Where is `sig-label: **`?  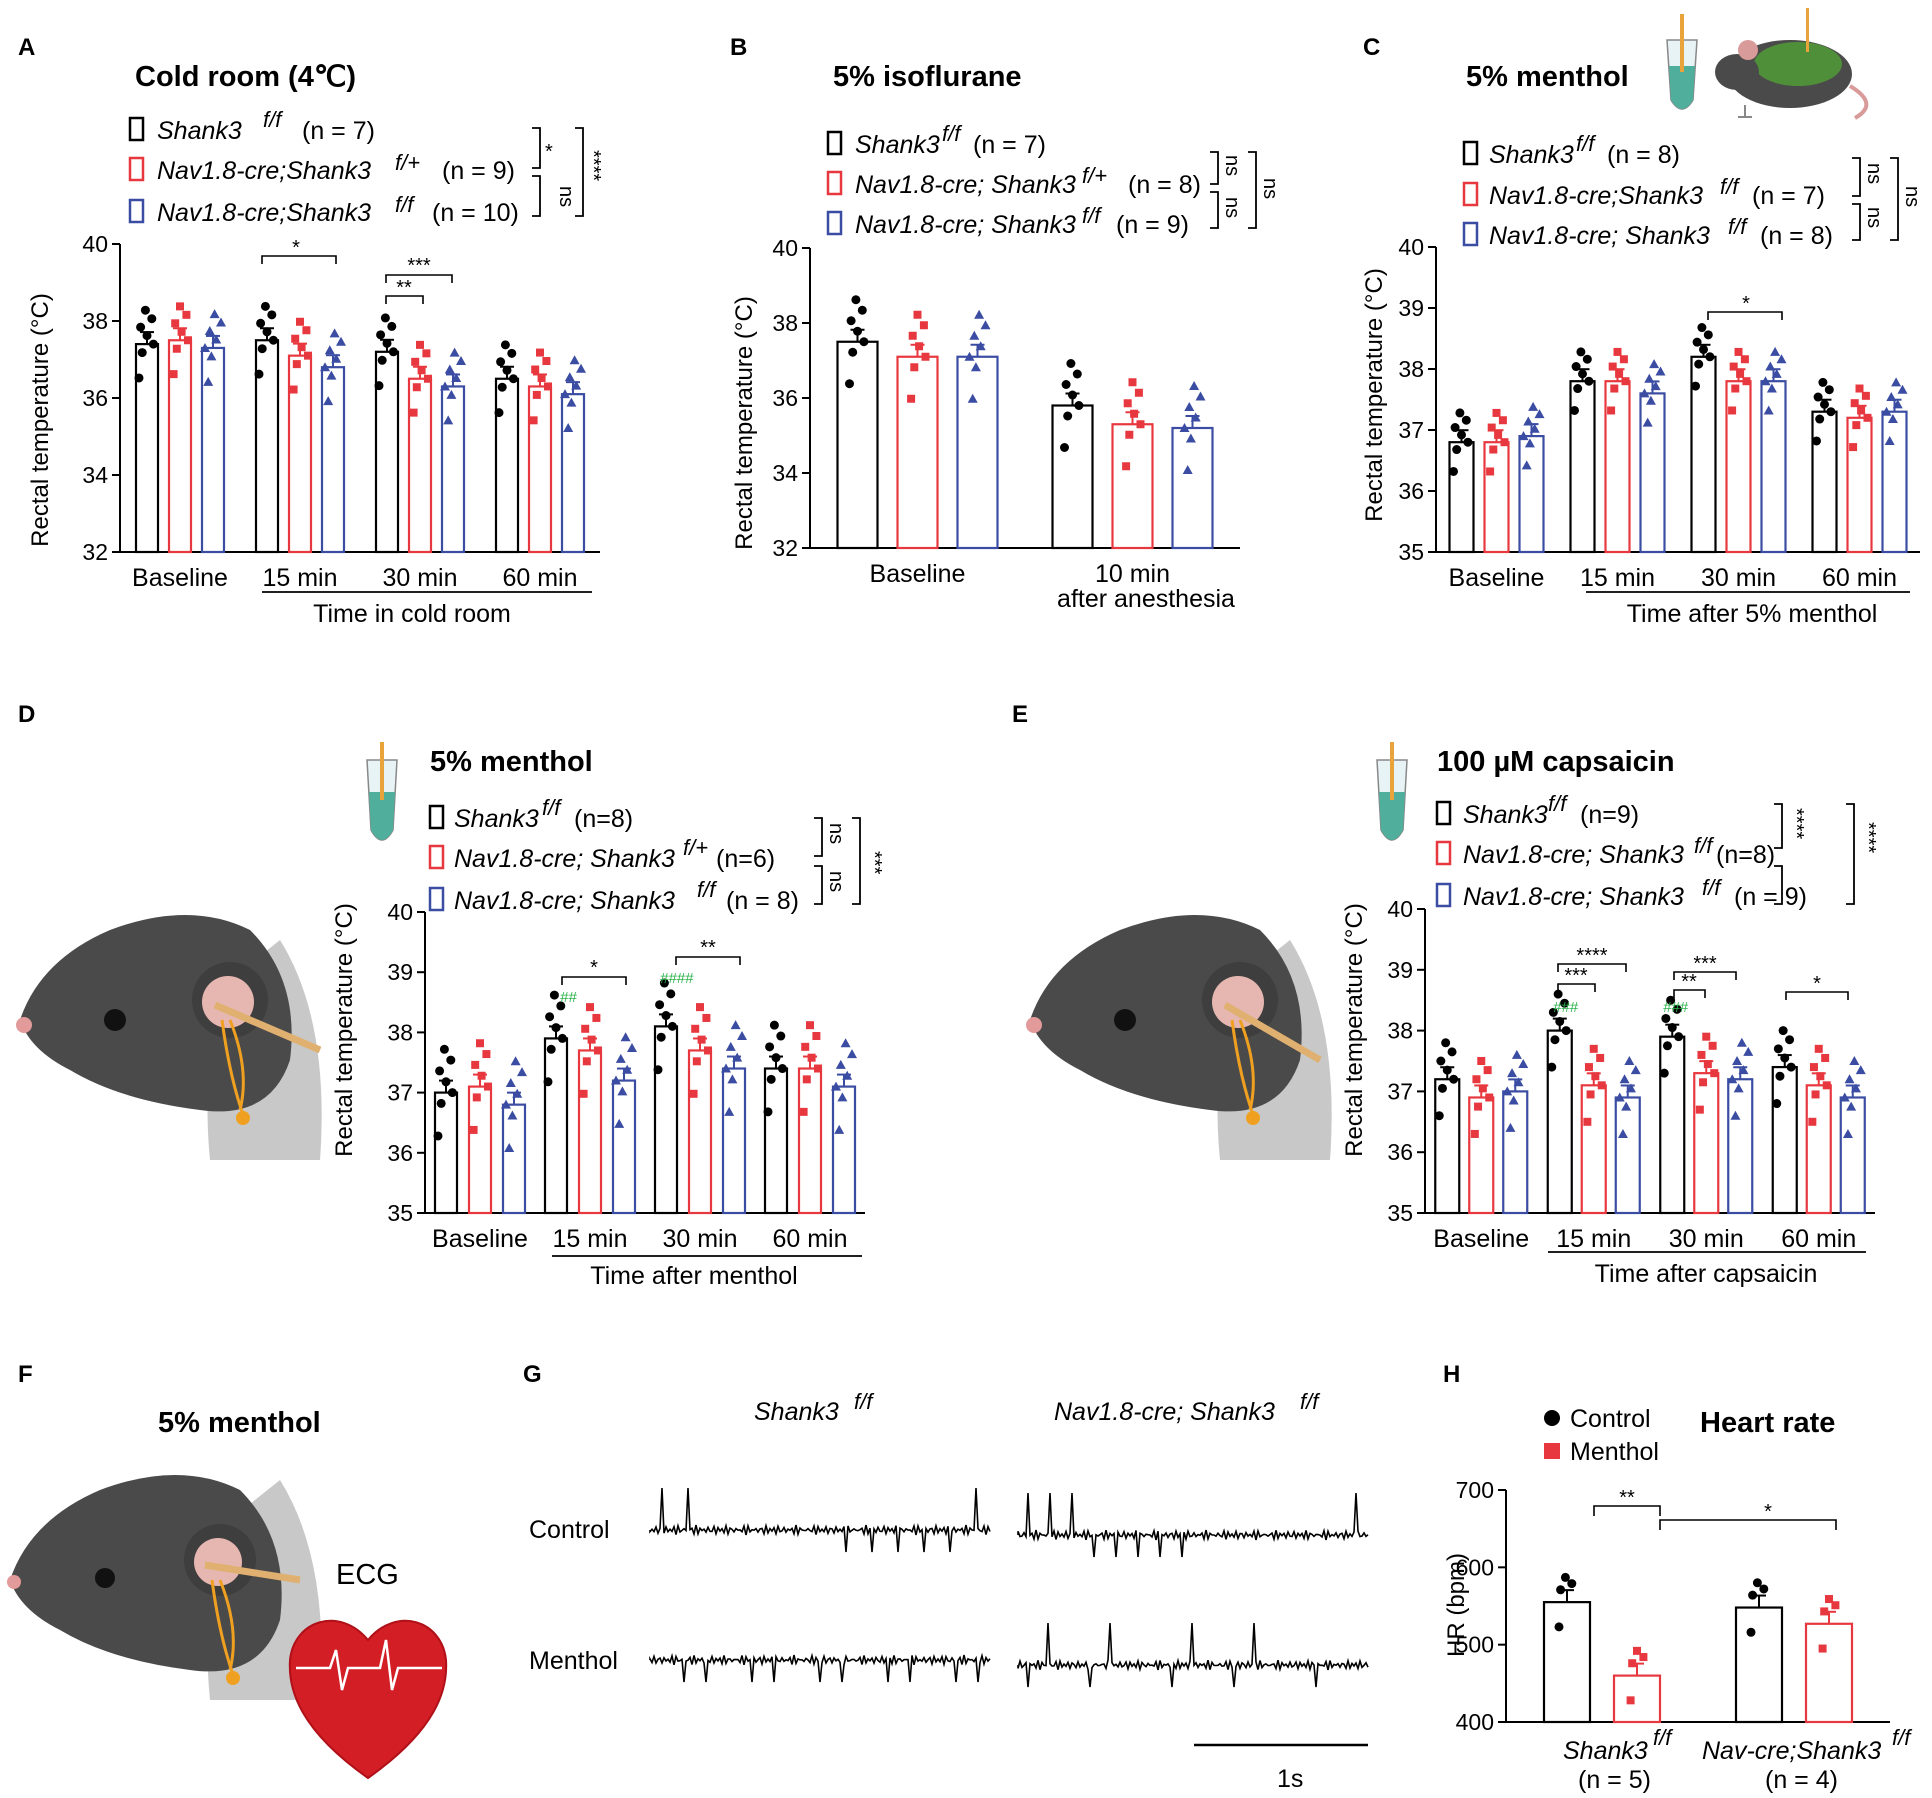 sig-label: ** is located at coordinates (404, 288).